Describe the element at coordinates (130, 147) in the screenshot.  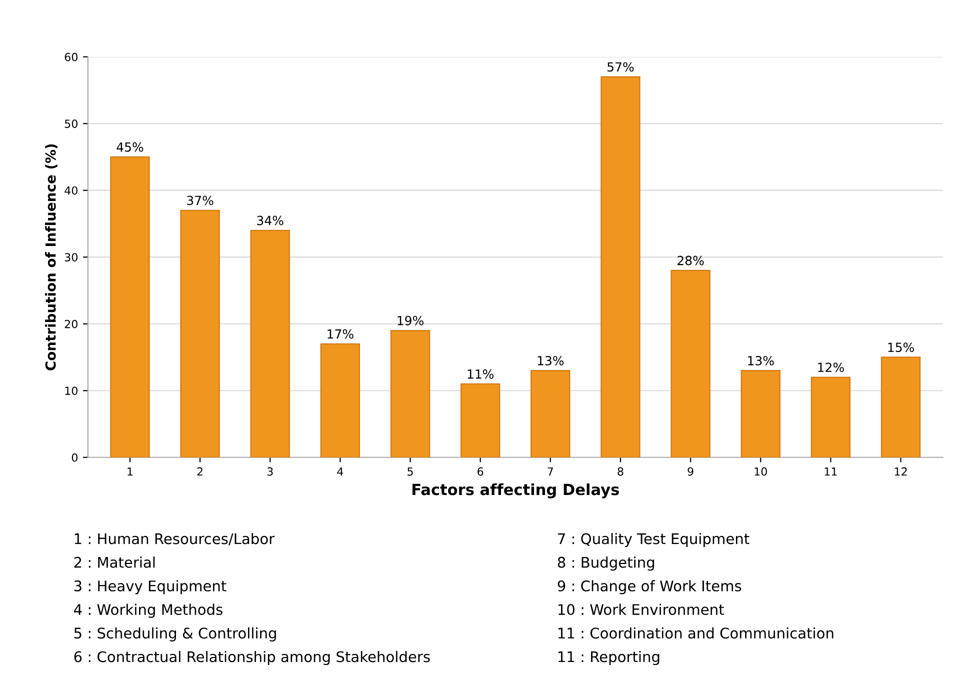
I see `data-label: 45%` at that location.